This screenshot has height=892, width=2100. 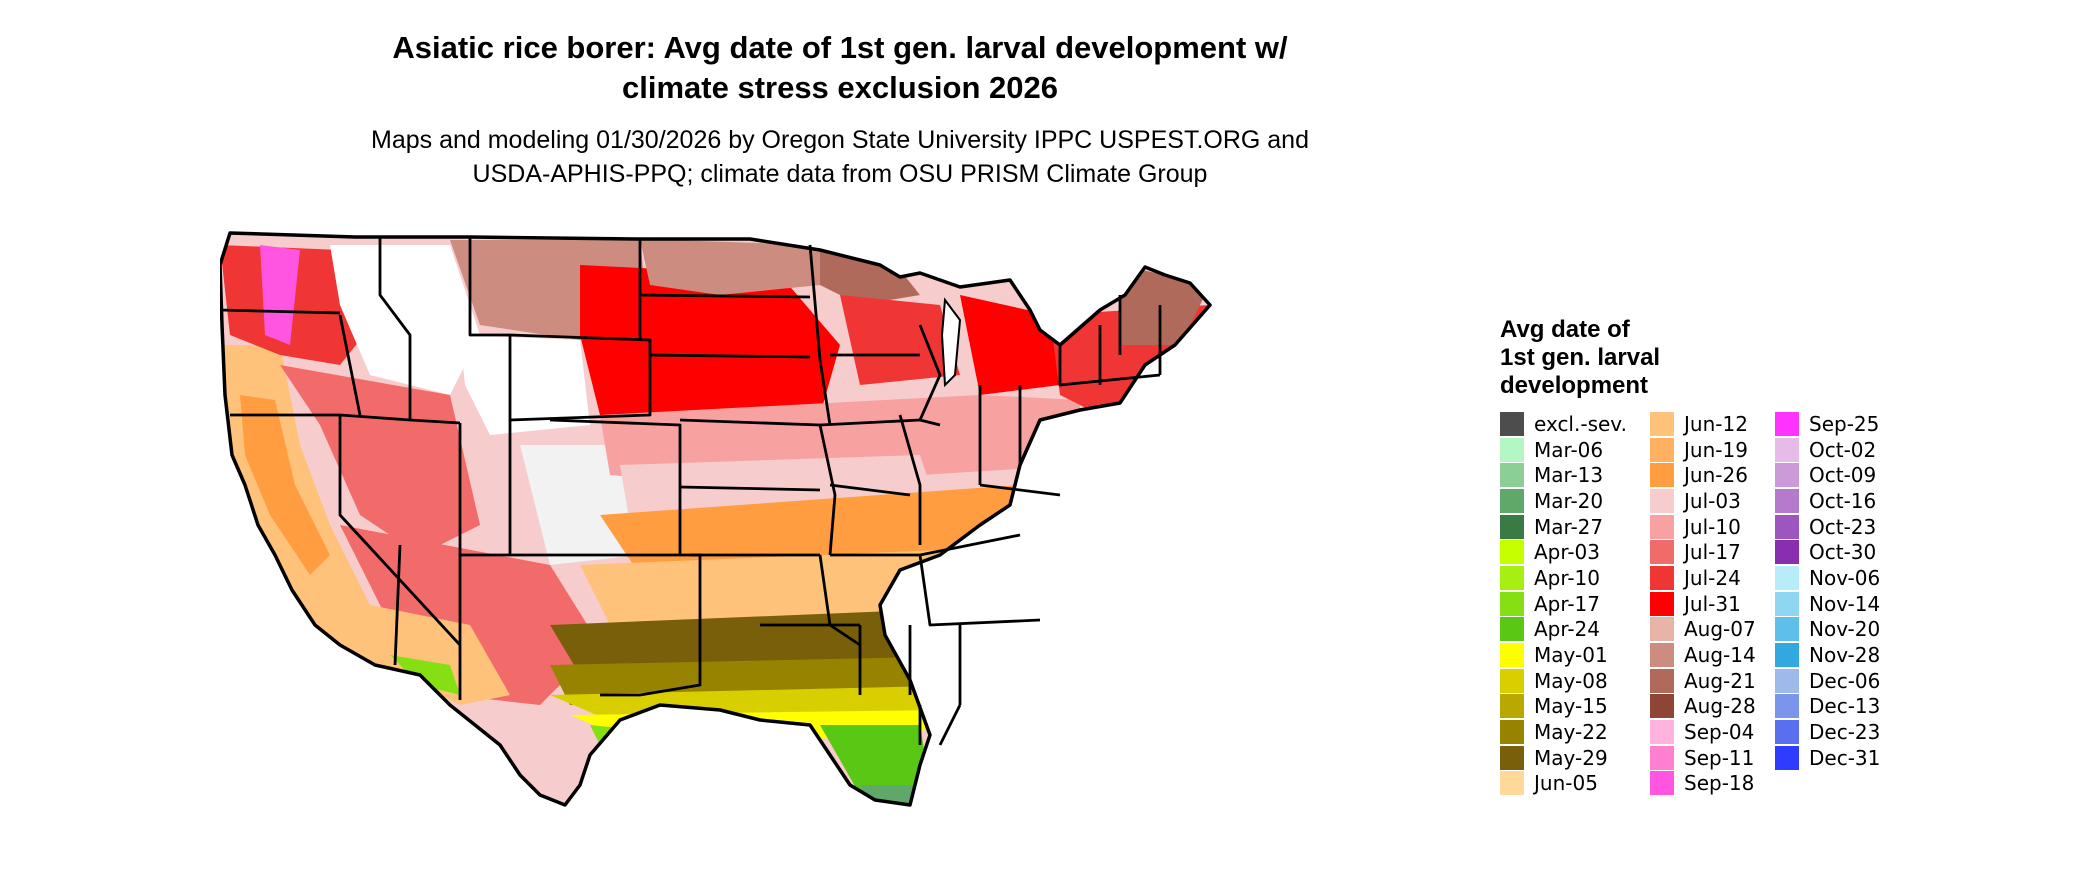 I want to click on legend-item: Mar-13, so click(x=1563, y=475).